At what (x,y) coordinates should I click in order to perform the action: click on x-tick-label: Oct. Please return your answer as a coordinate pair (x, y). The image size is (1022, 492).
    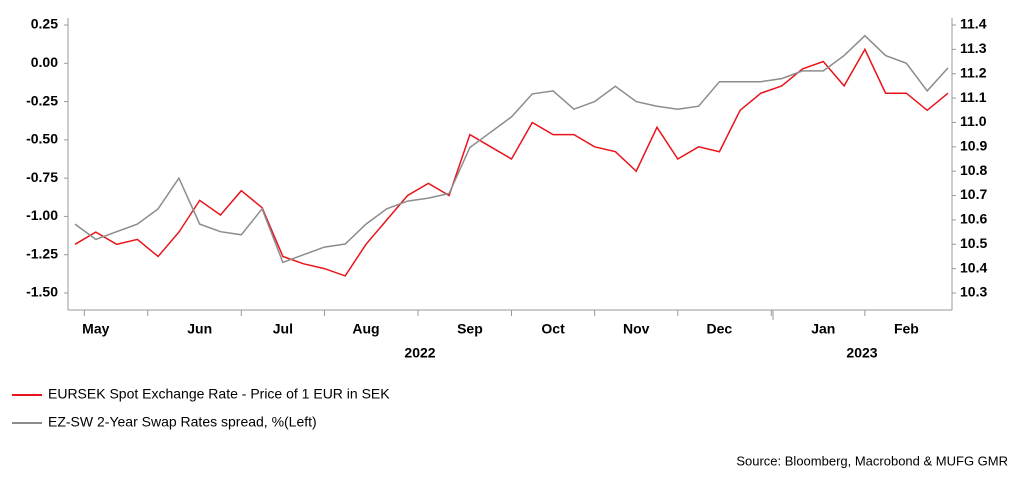
    Looking at the image, I should click on (553, 329).